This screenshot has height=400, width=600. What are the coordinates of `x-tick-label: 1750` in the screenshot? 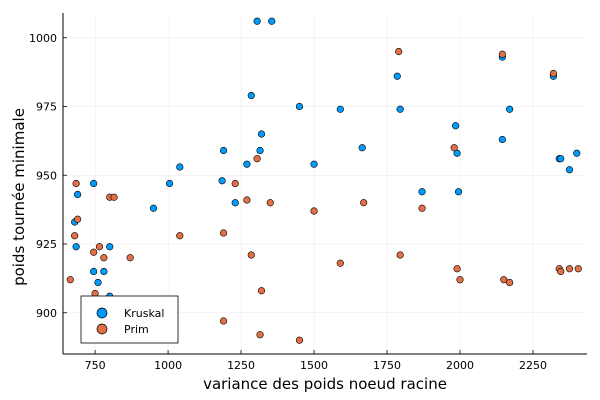 It's located at (387, 365).